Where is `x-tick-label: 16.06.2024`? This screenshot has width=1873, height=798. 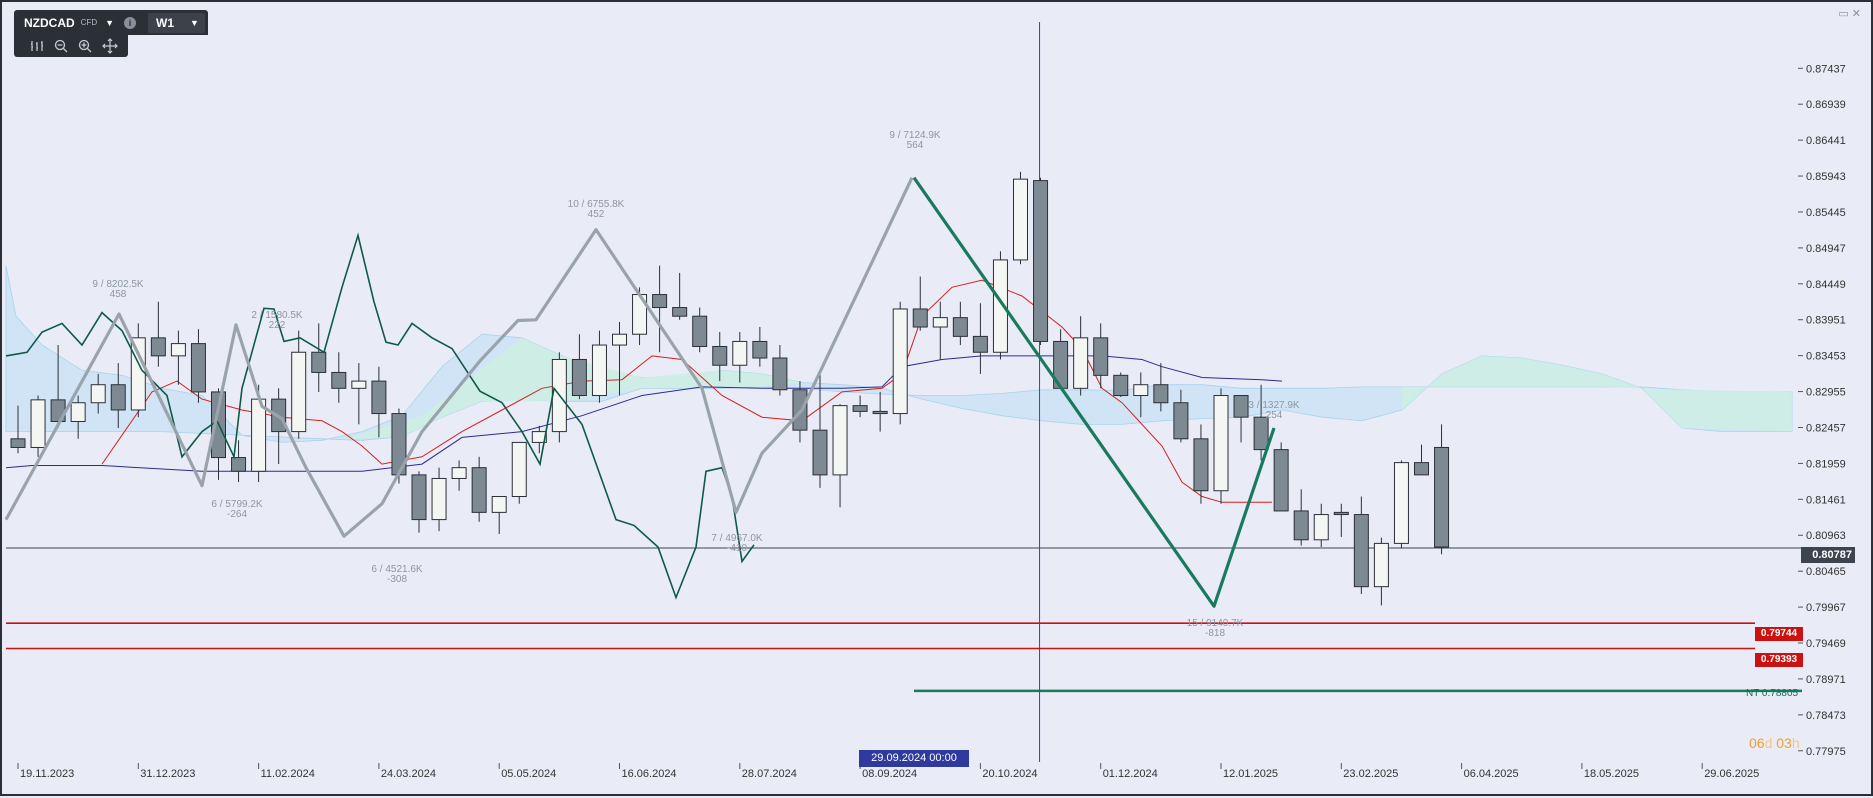 x-tick-label: 16.06.2024 is located at coordinates (649, 774).